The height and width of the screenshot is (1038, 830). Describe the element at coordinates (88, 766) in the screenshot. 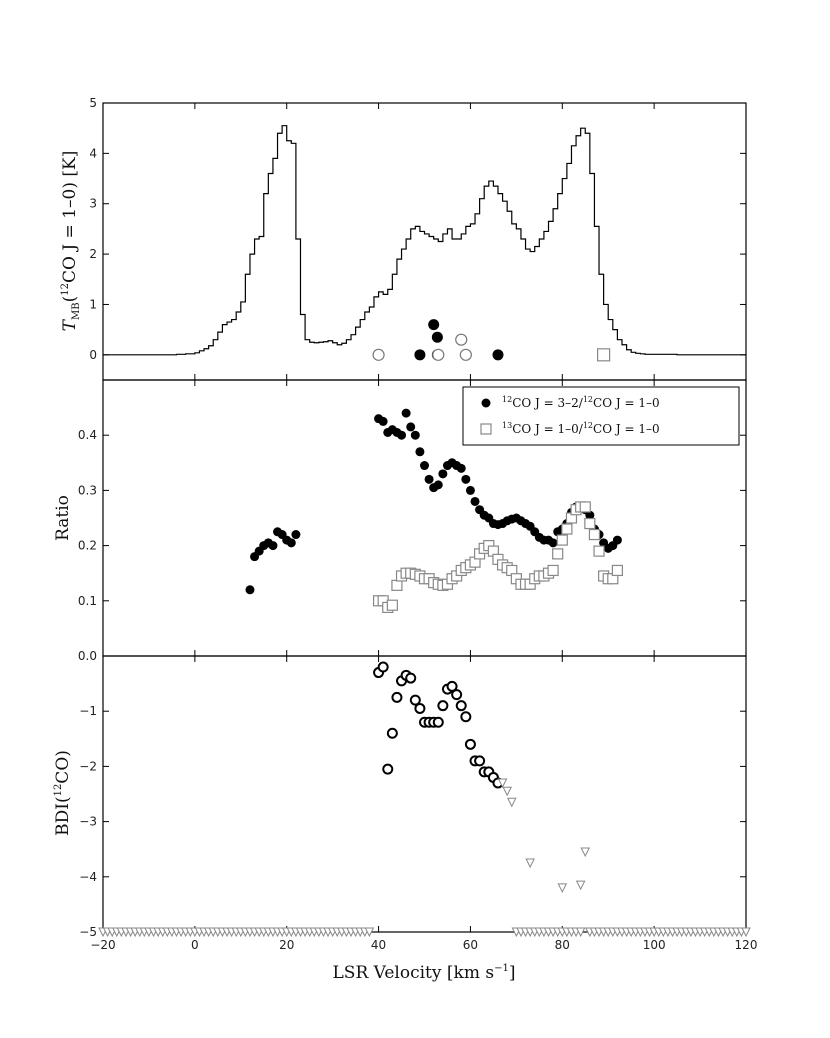

I see `y-tick-label-bdi: −2` at that location.